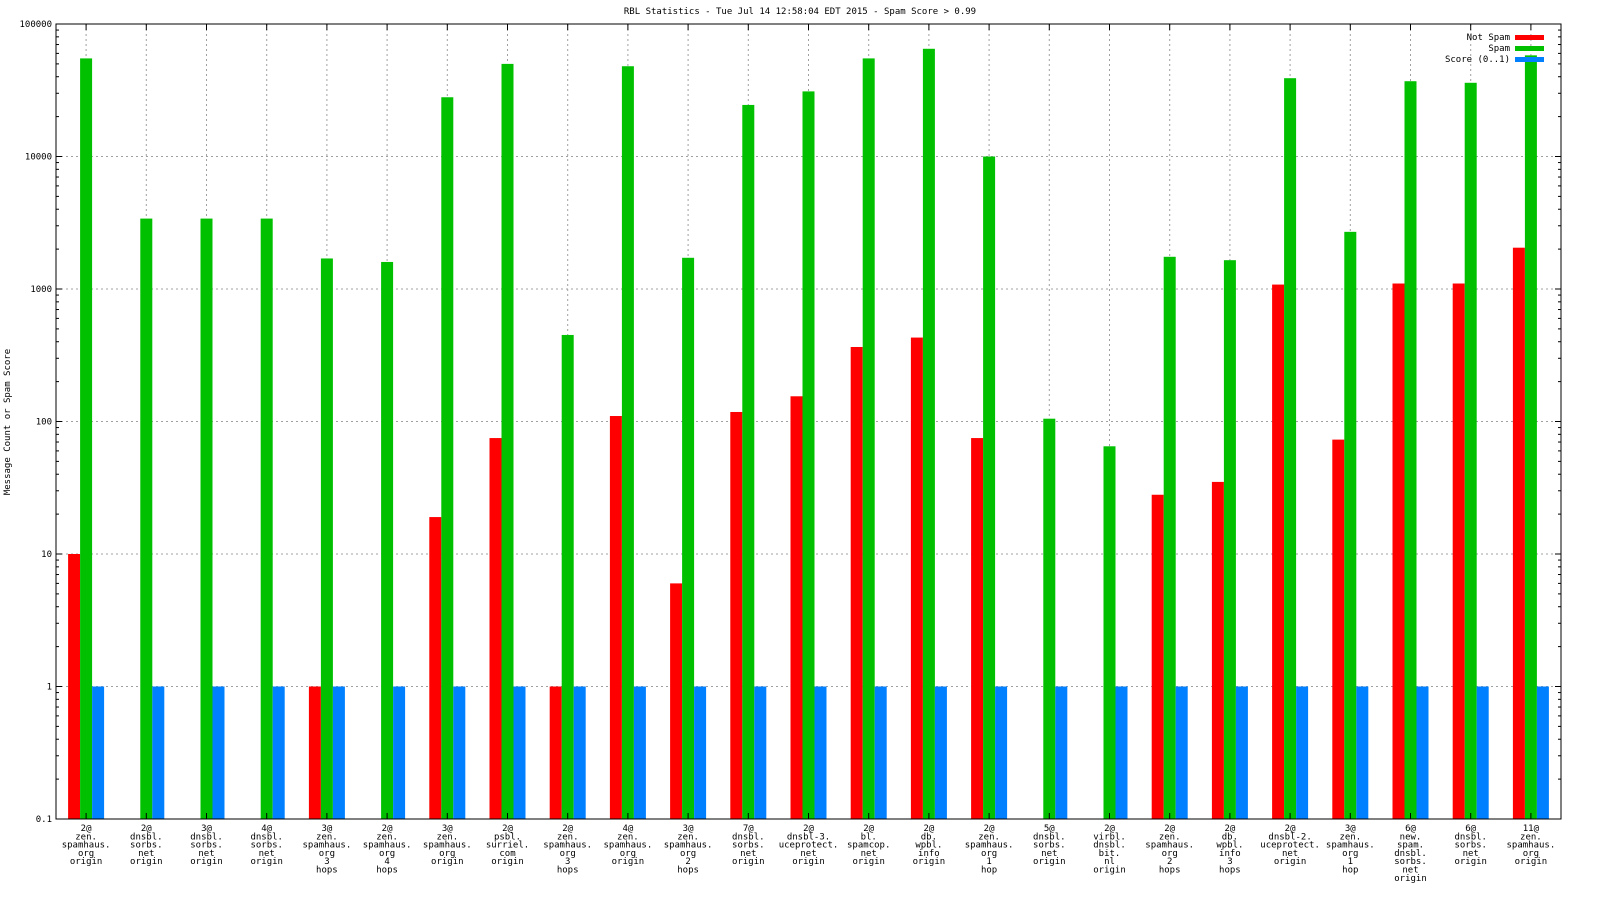 The width and height of the screenshot is (1600, 904). What do you see at coordinates (1470, 845) in the screenshot?
I see `x-tick-label: 6@ dnsbl. sorbs. net origin` at bounding box center [1470, 845].